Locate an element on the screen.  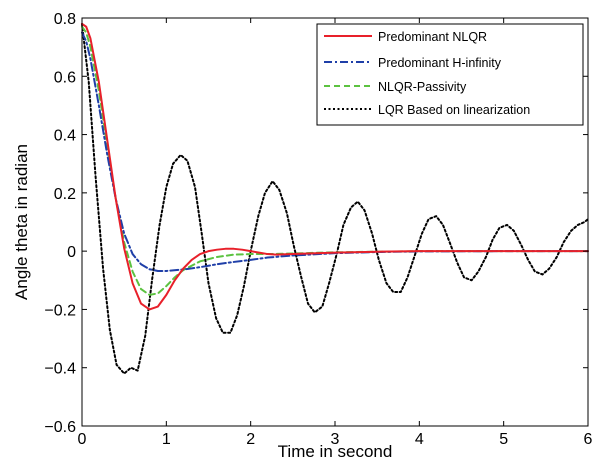
x-tick-label: 3 is located at coordinates (335, 439).